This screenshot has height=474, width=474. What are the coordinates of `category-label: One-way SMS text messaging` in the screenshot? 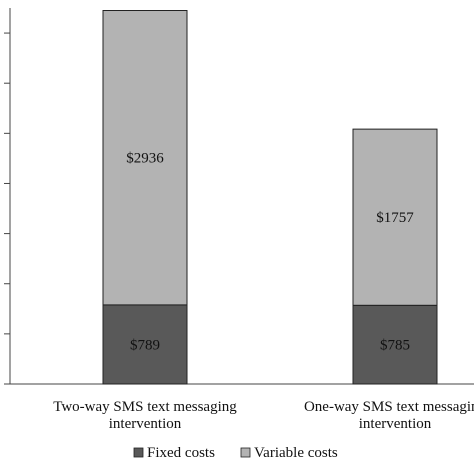 It's located at (389, 407).